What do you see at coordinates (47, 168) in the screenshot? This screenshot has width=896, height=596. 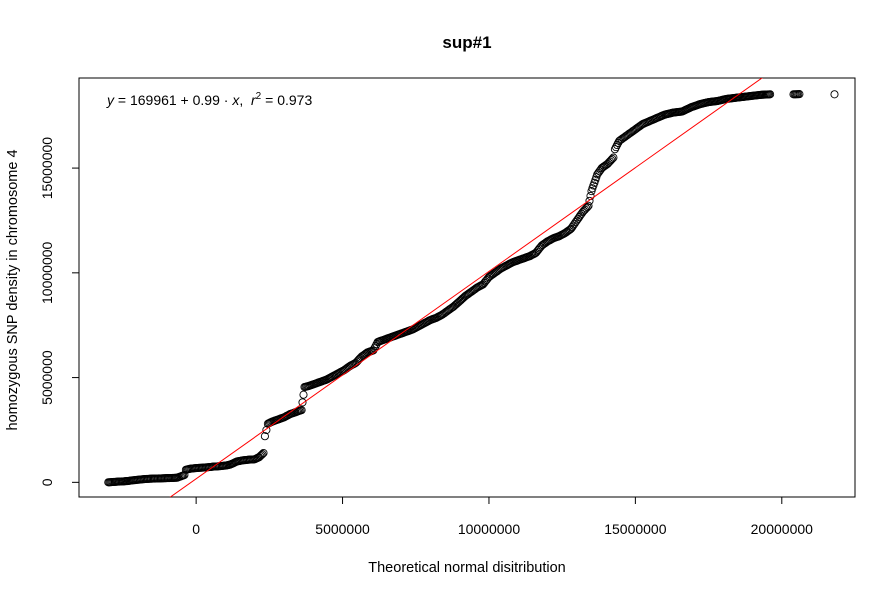 I see `y-tick-label: 15000000` at bounding box center [47, 168].